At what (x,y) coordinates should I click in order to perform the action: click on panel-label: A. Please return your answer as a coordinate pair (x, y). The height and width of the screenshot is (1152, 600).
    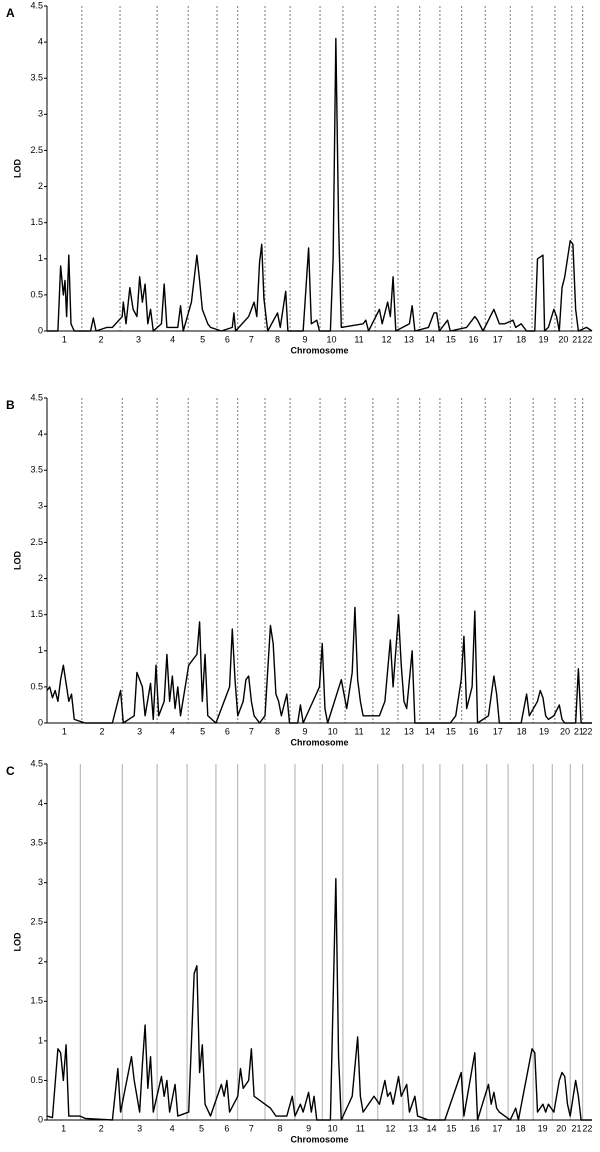
    Looking at the image, I should click on (10, 13).